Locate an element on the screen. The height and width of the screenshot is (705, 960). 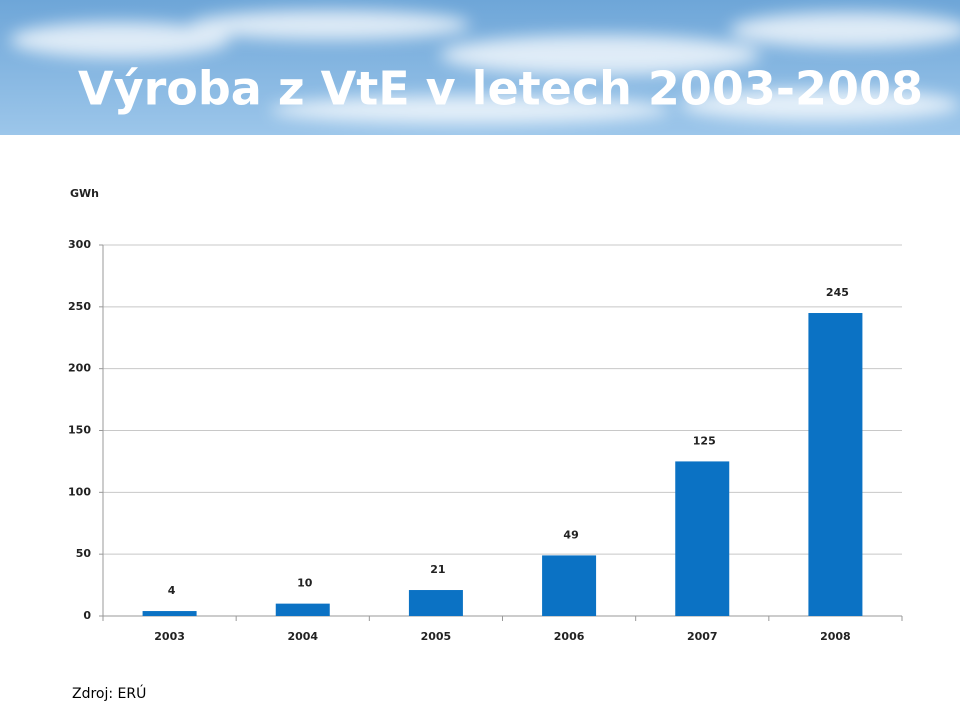
y-tick-label: 50 is located at coordinates (84, 553).